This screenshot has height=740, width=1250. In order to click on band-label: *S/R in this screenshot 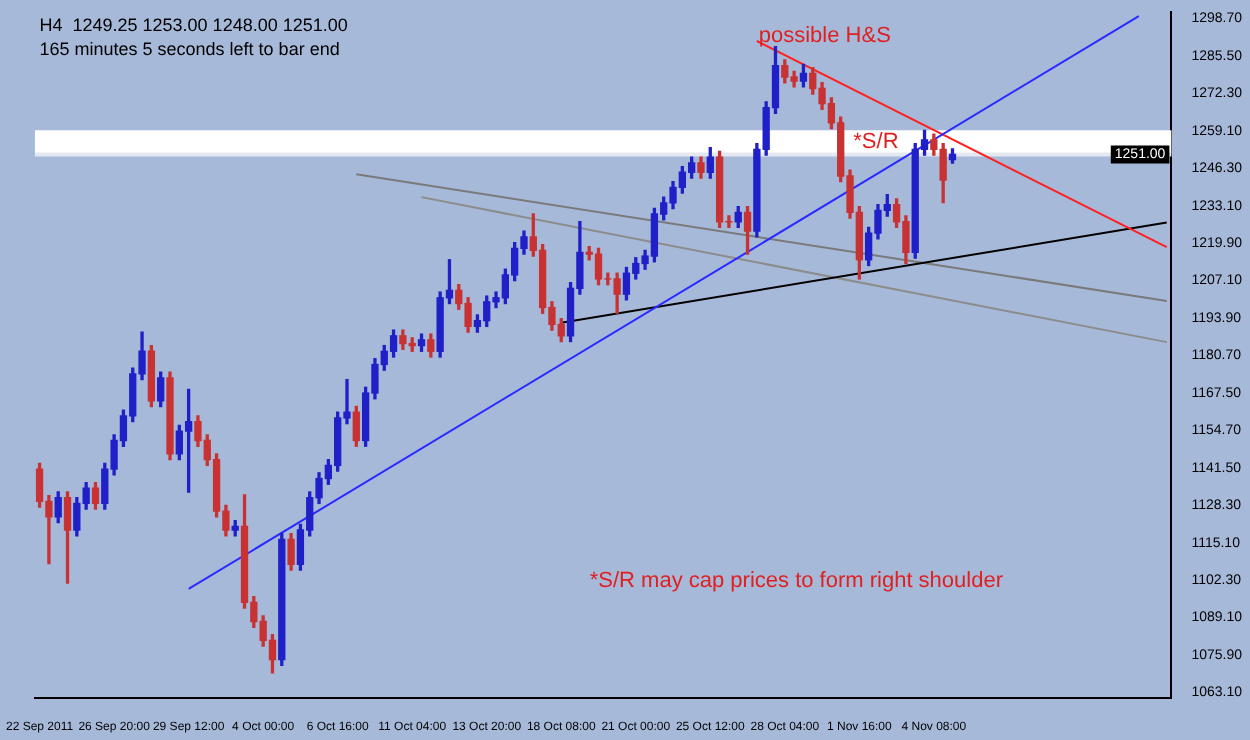, I will do `click(876, 141)`.